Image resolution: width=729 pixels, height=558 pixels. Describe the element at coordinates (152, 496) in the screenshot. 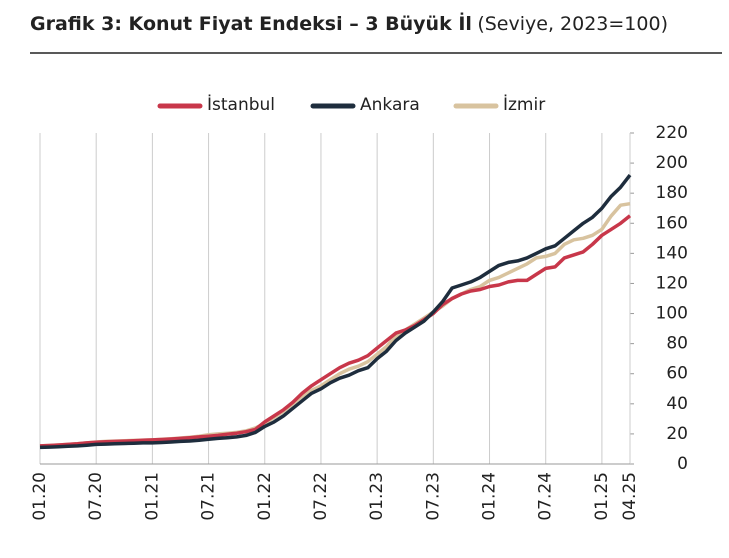

I see `x-tick-label: 01.21` at that location.